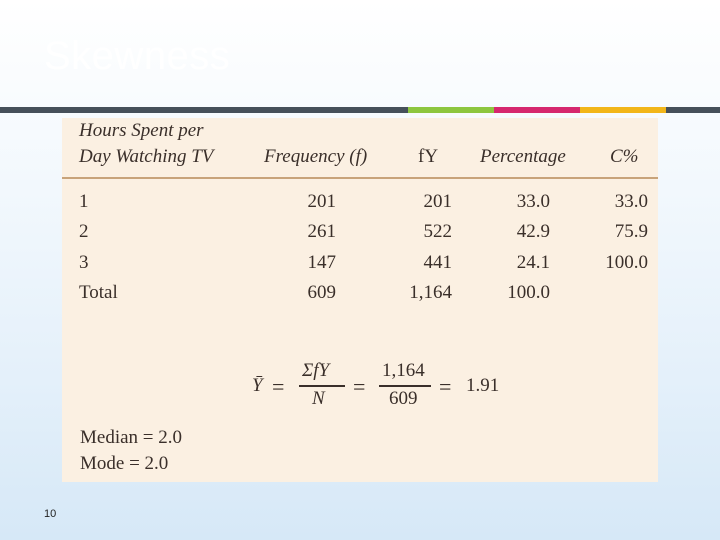  What do you see at coordinates (438, 262) in the screenshot?
I see `row3-fy: 441` at bounding box center [438, 262].